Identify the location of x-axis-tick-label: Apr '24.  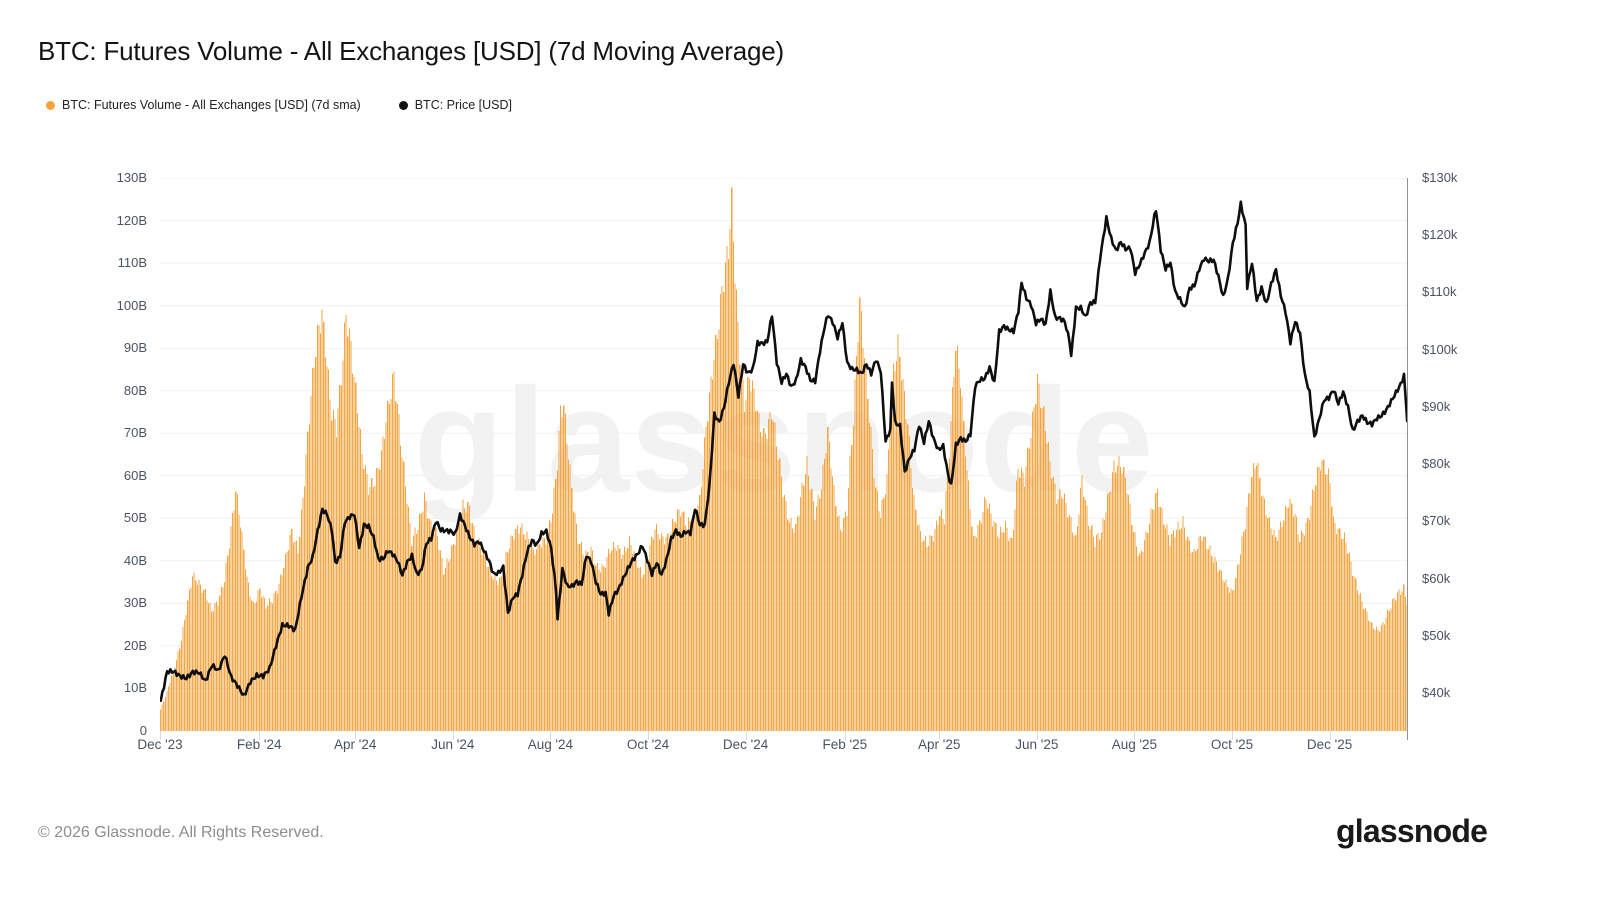
(355, 744).